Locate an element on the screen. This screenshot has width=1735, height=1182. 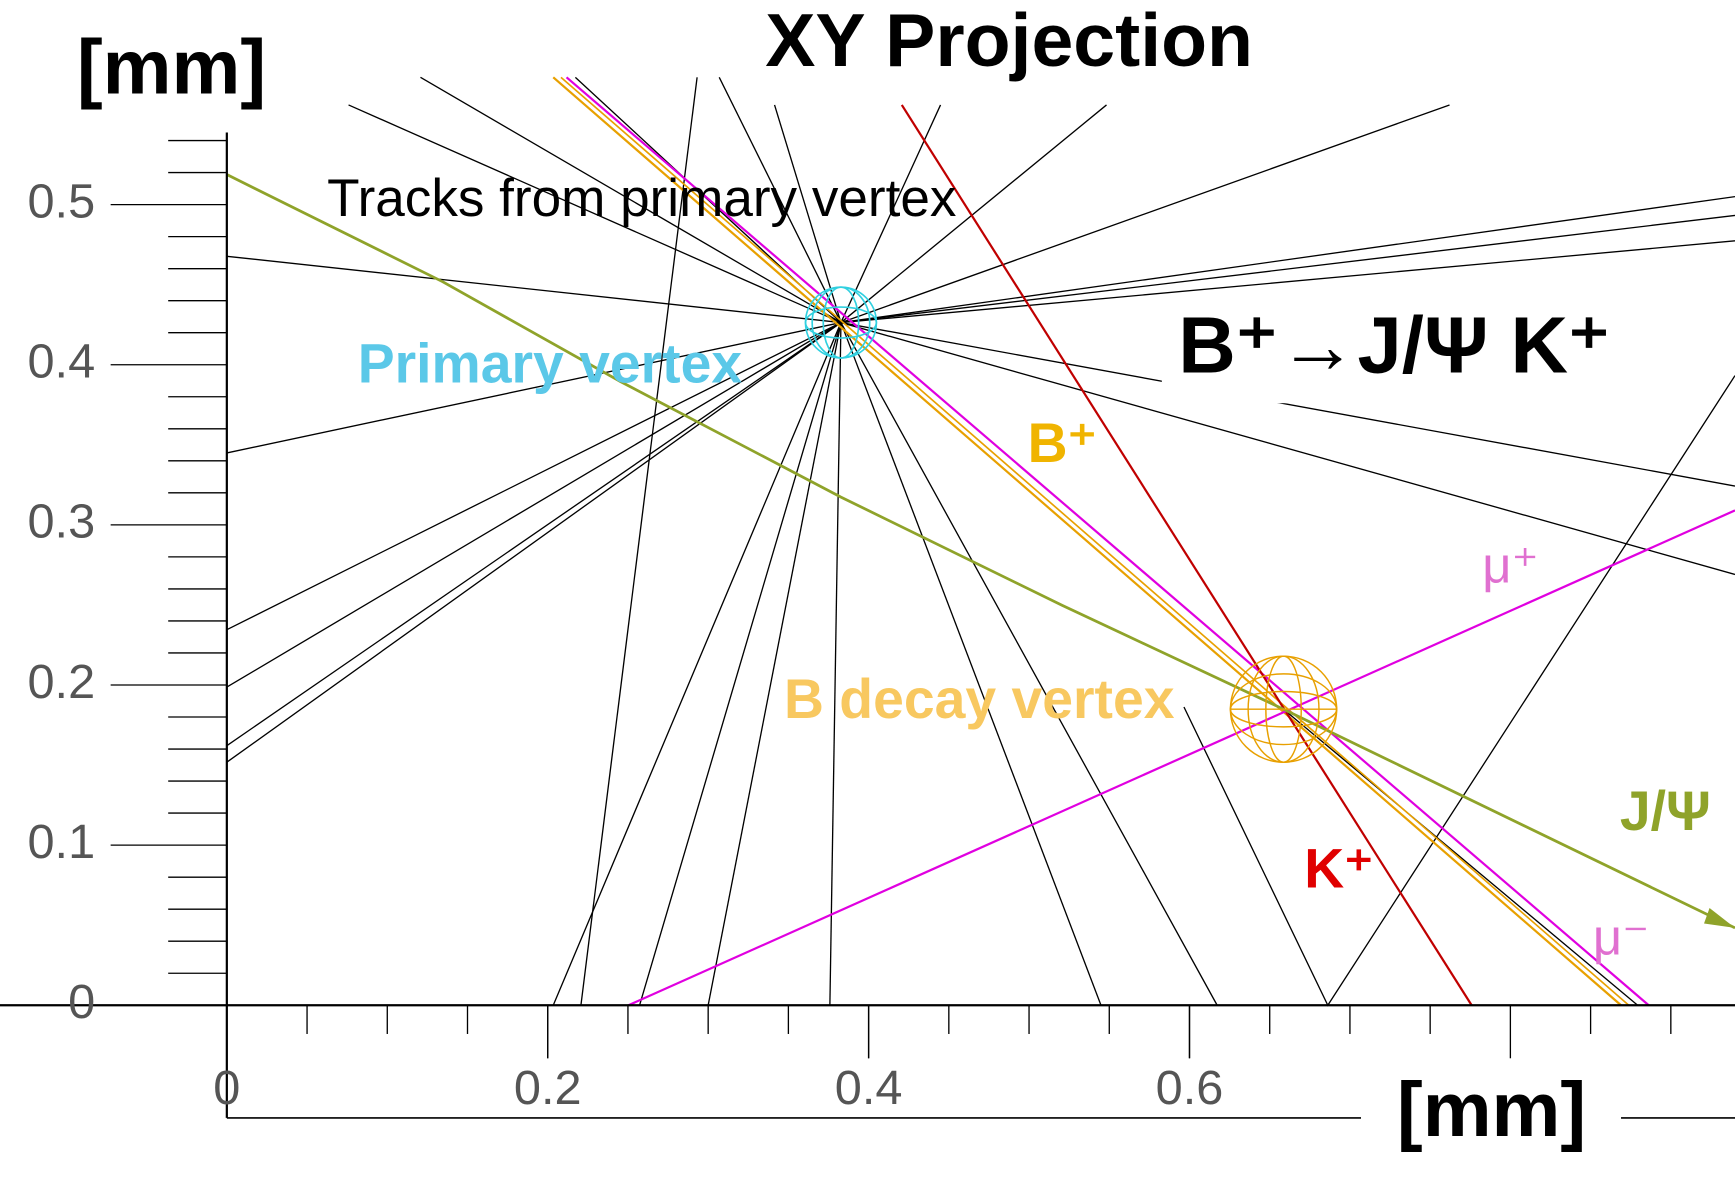
y-tick-label: 0.4 is located at coordinates (61, 362).